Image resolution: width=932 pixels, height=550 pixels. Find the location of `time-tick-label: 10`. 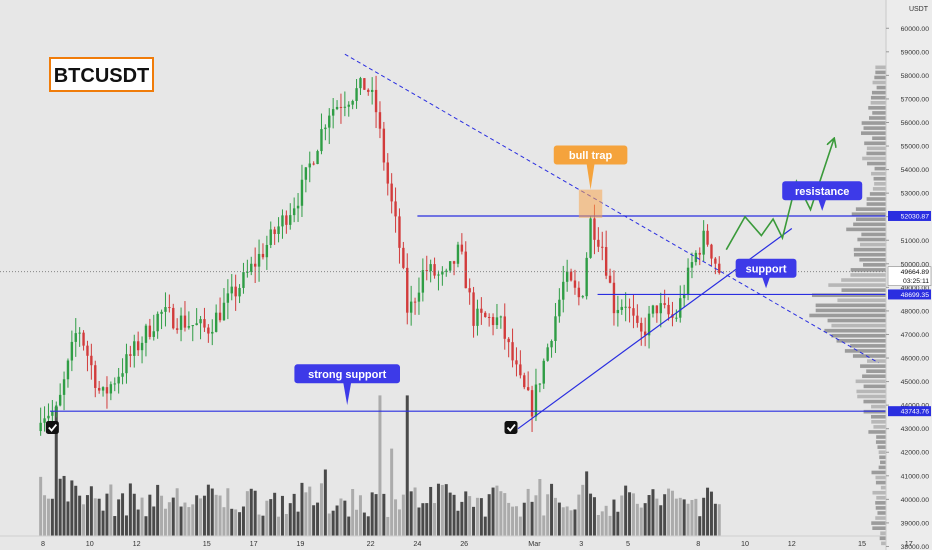

time-tick-label: 10 is located at coordinates (90, 543).